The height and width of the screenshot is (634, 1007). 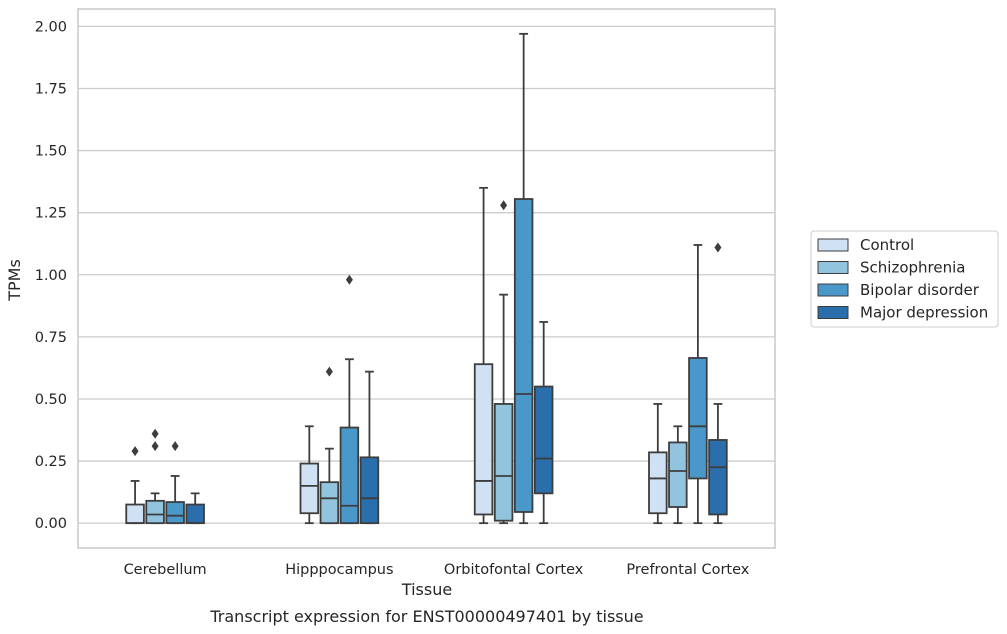 What do you see at coordinates (924, 313) in the screenshot?
I see `legend-label: Major depression` at bounding box center [924, 313].